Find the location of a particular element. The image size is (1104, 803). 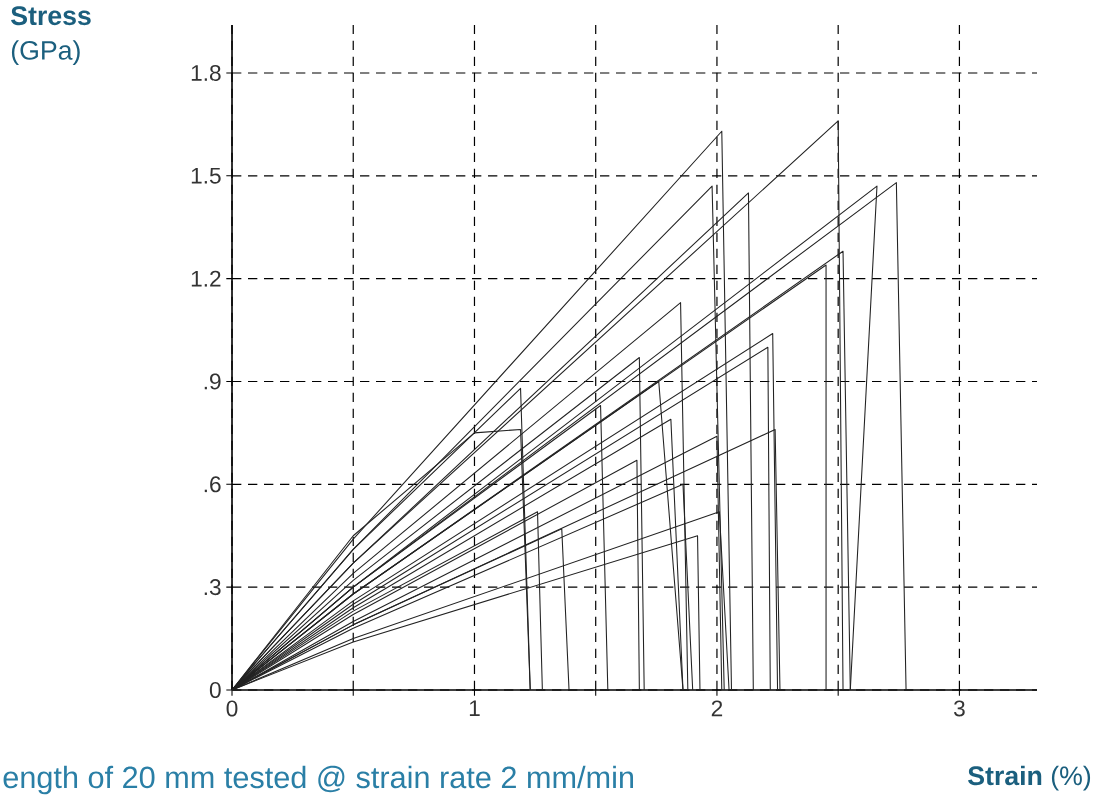

x-axis-title: Strain (%) is located at coordinates (1029, 778).